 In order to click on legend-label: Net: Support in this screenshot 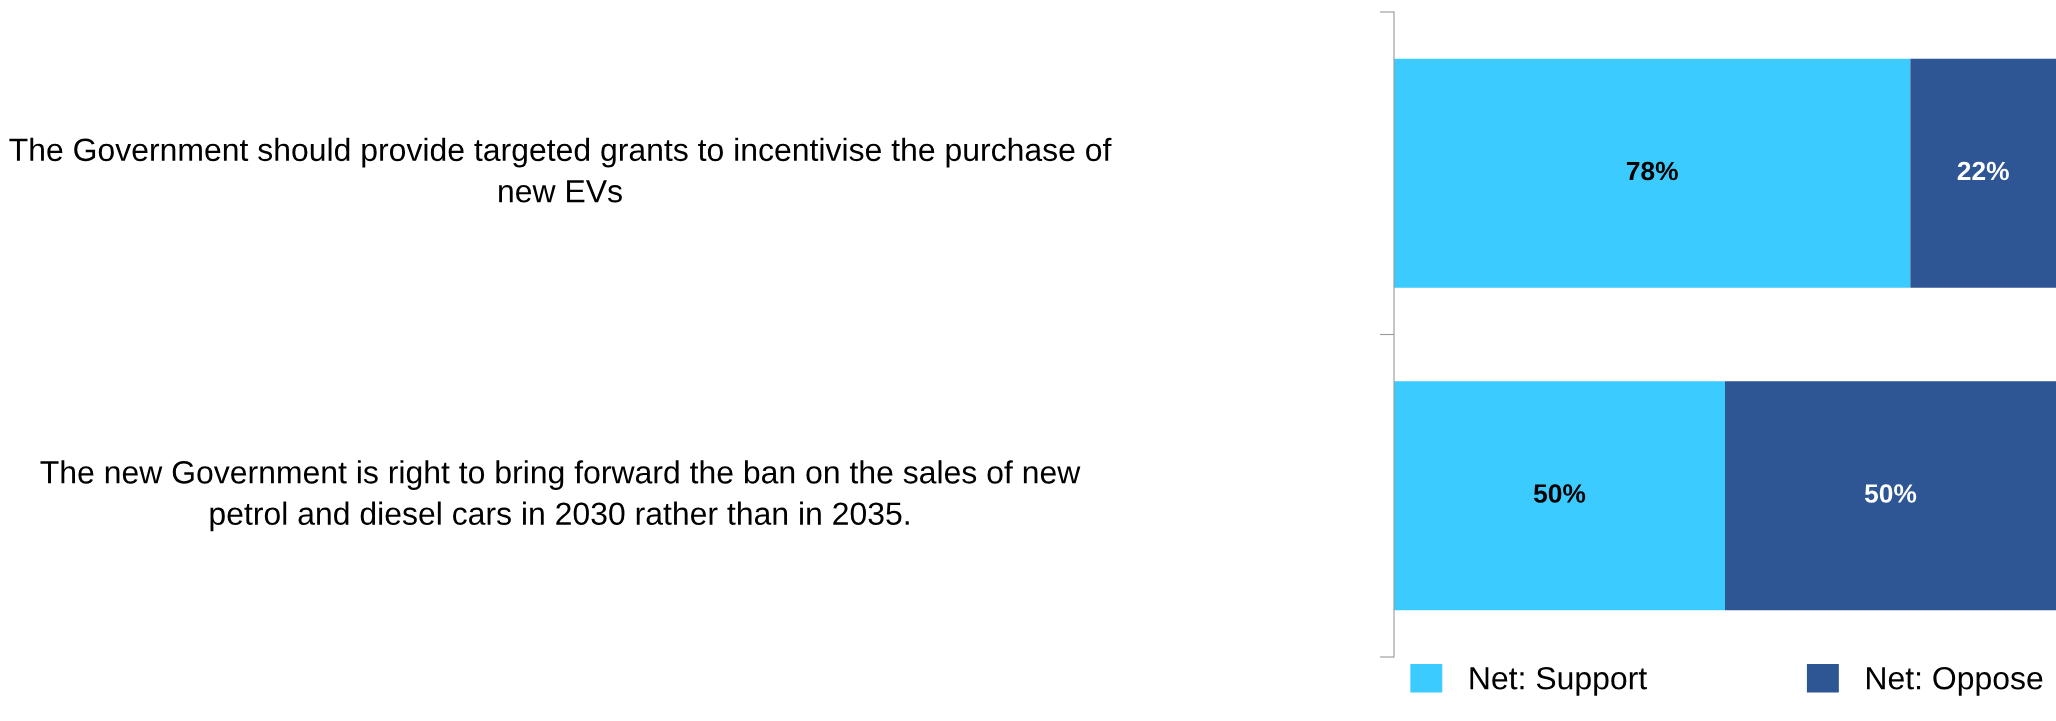, I will do `click(1558, 681)`.